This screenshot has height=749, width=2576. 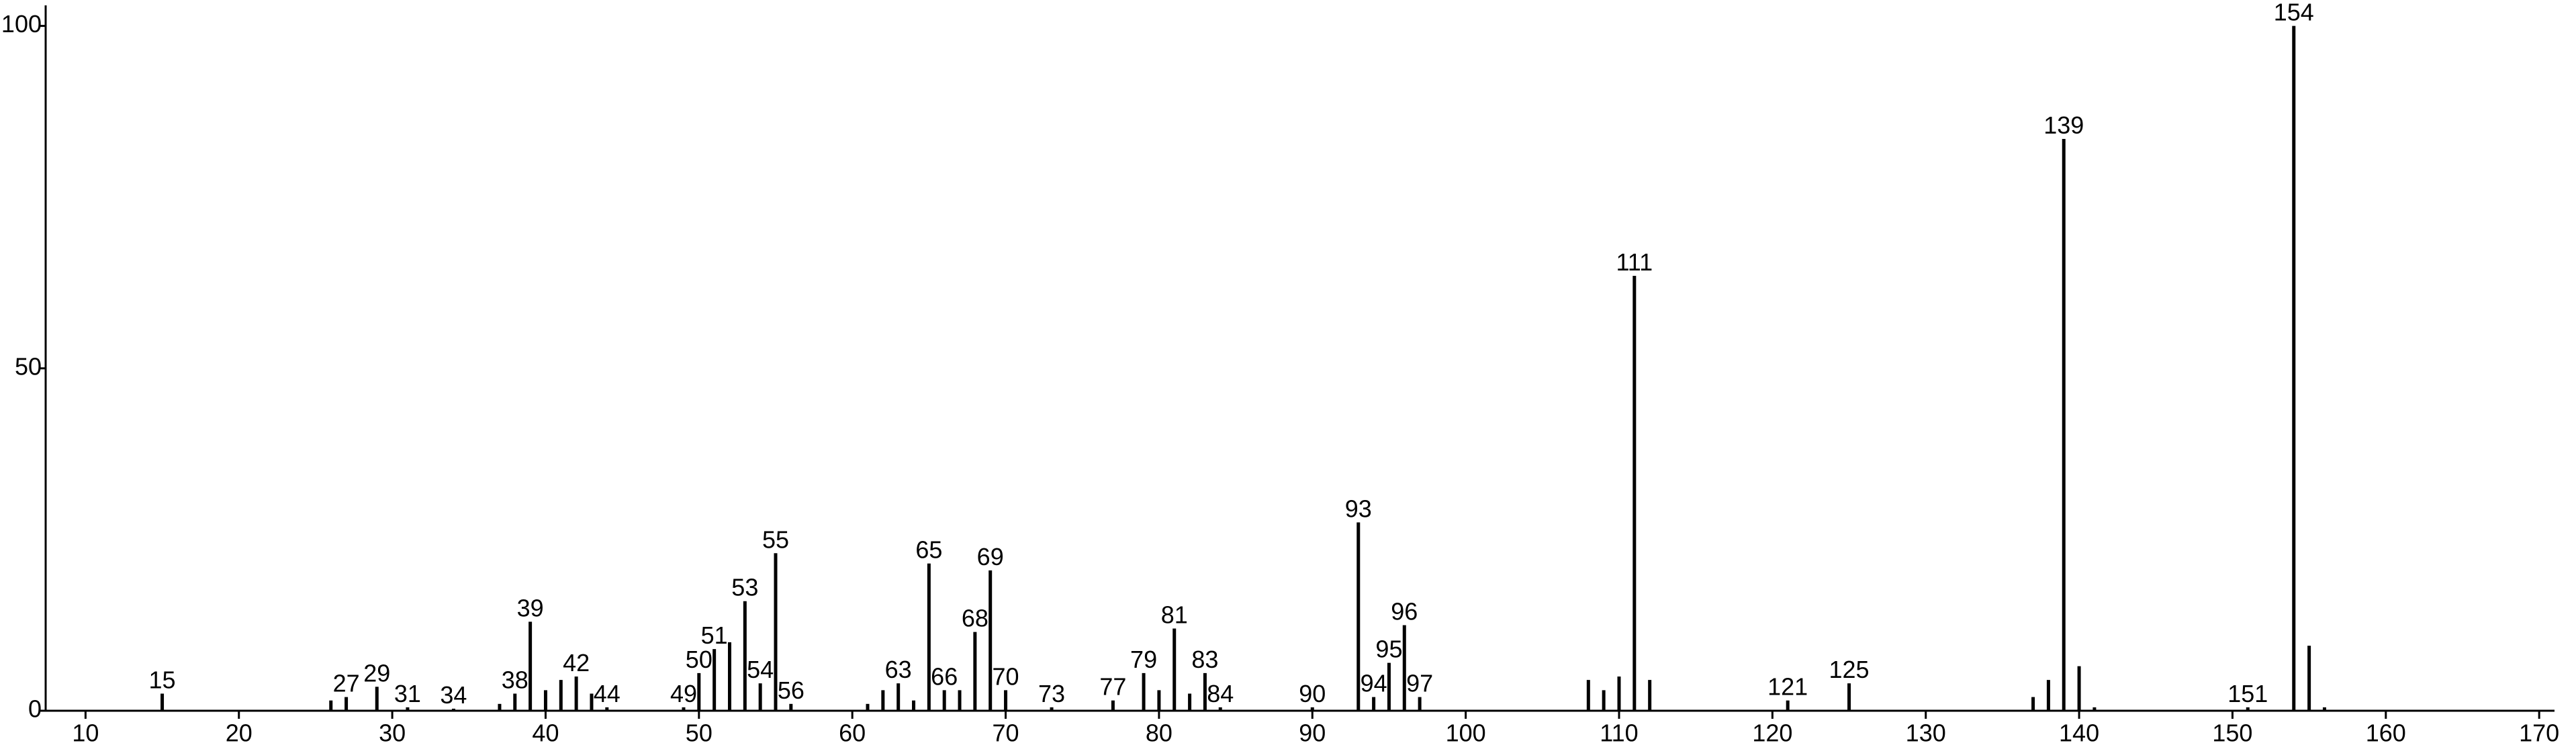 I want to click on peak-label: 81, so click(x=1174, y=615).